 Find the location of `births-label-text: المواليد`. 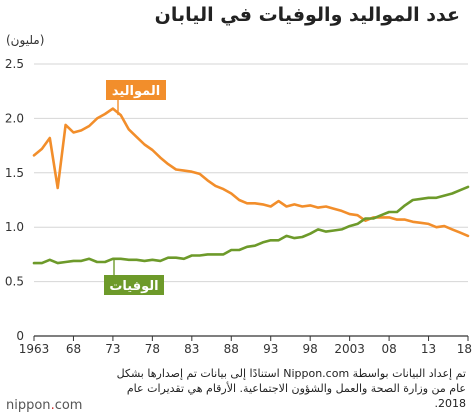

births-label-text: المواليد is located at coordinates (136, 91).